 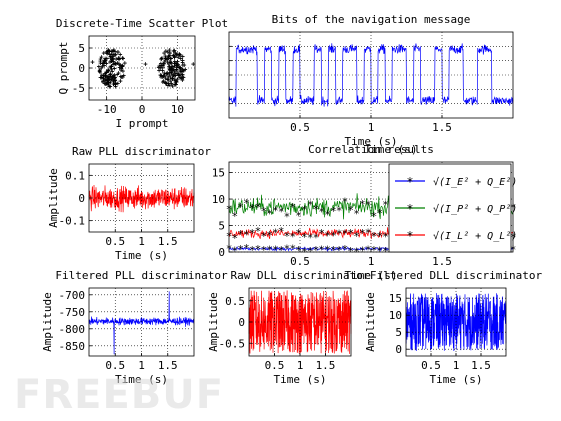 What do you see at coordinates (78, 88) in the screenshot?
I see `scatter-ytick-label-0: -5` at bounding box center [78, 88].